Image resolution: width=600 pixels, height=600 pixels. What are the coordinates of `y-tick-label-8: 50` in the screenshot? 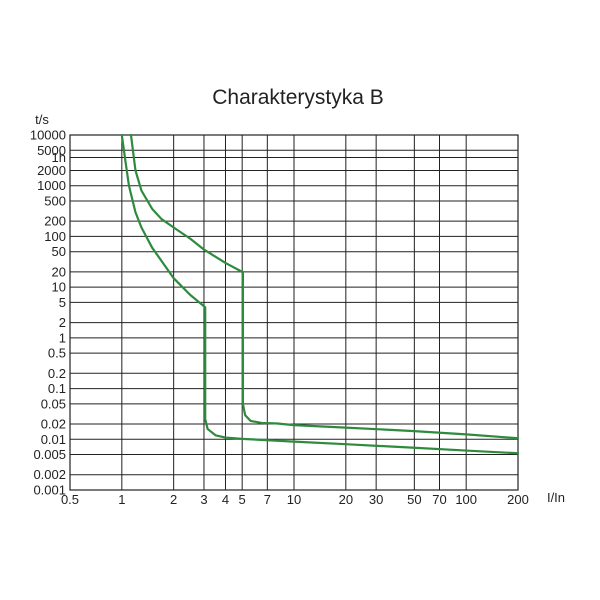 It's located at (59, 251).